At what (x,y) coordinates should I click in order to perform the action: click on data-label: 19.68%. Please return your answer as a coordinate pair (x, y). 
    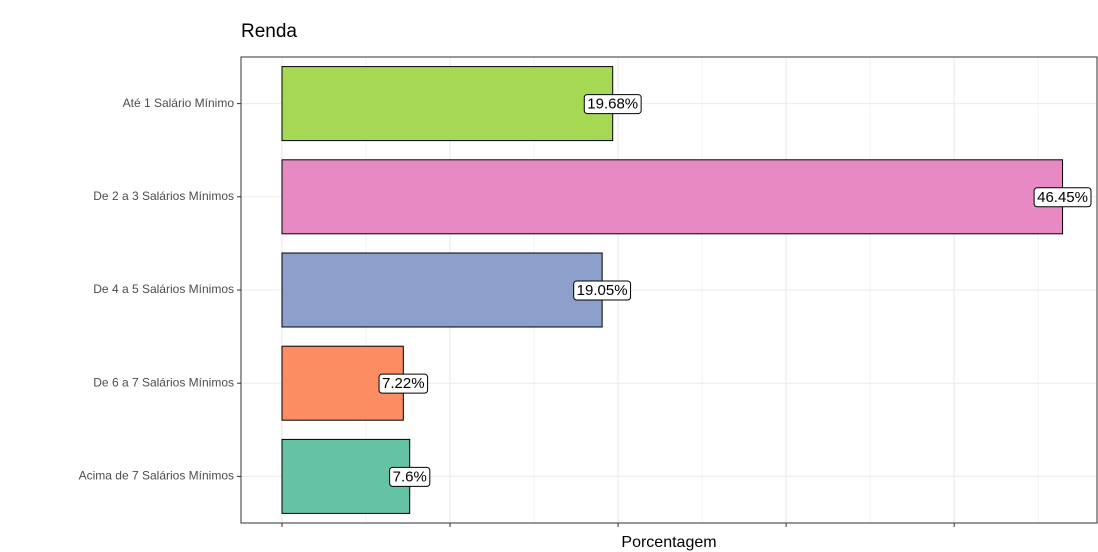
    Looking at the image, I should click on (612, 104).